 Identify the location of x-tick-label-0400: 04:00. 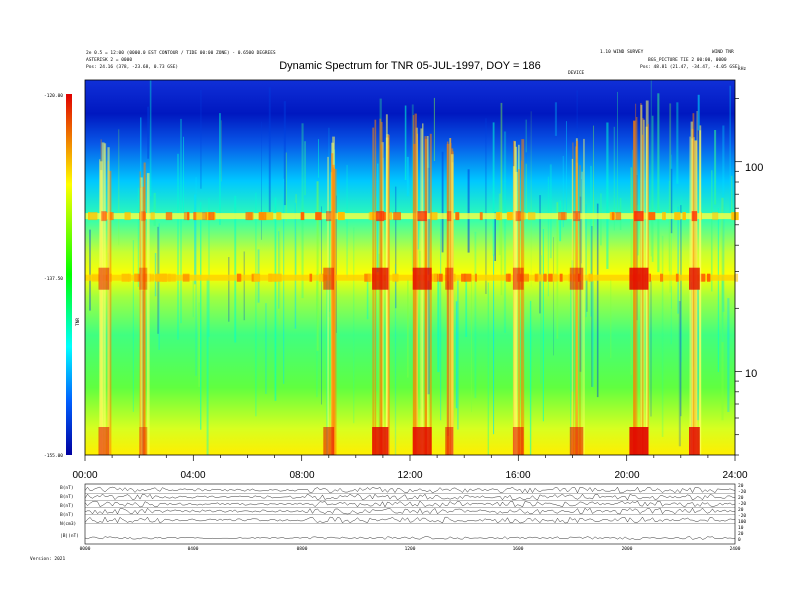
(192, 475).